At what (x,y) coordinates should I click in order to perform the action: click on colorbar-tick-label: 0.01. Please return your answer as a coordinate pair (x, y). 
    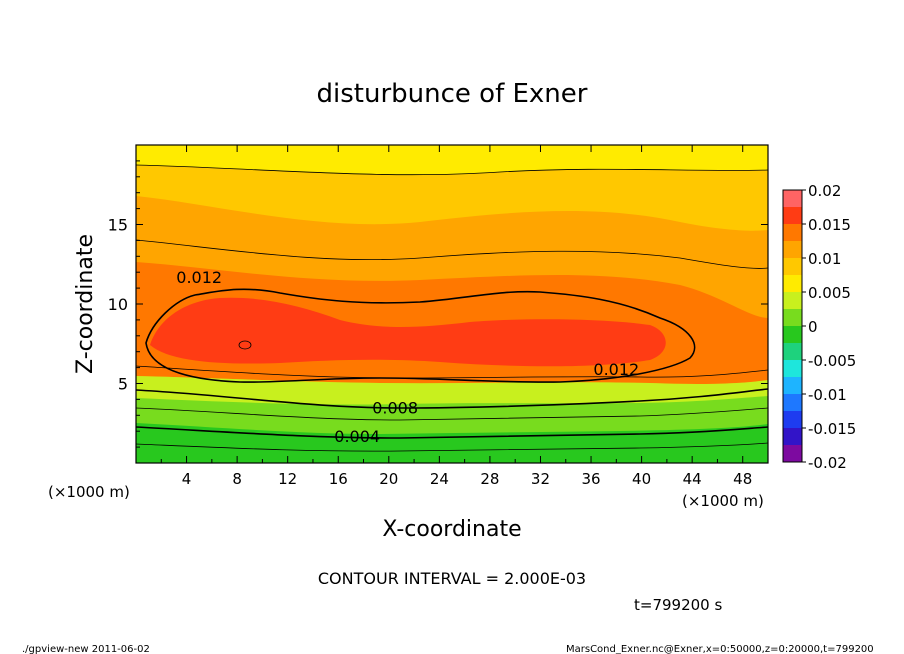
    Looking at the image, I should click on (824, 259).